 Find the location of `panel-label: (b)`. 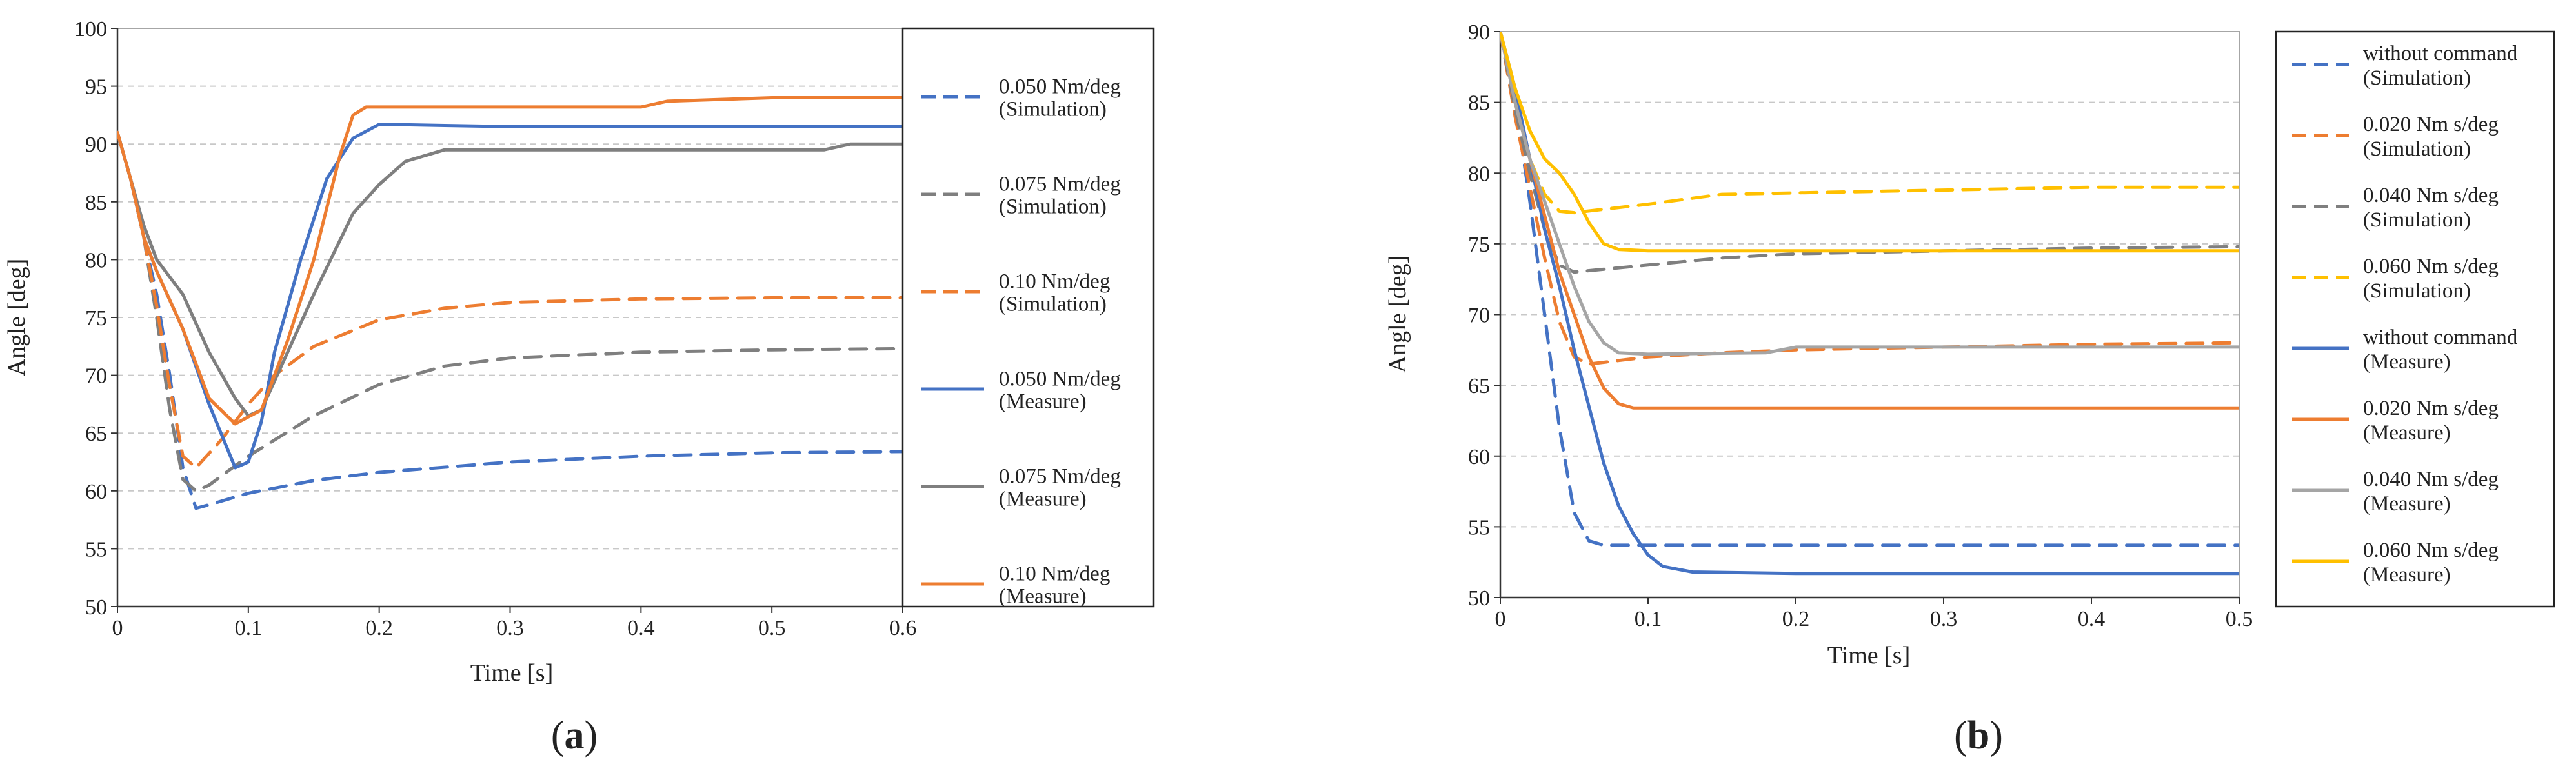

panel-label: (b) is located at coordinates (1978, 736).